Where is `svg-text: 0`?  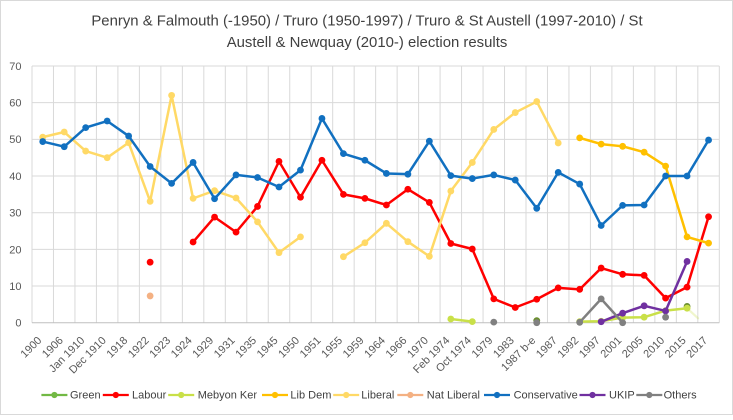
svg-text: 0 is located at coordinates (18, 324).